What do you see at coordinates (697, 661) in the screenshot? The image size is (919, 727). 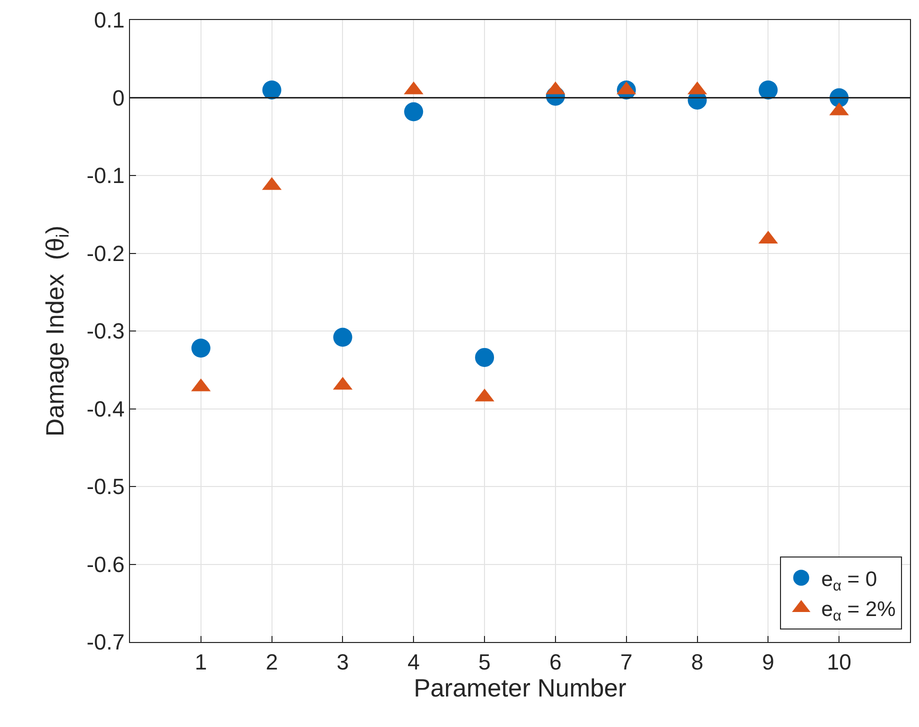 I see `x-tick-label: 8` at bounding box center [697, 661].